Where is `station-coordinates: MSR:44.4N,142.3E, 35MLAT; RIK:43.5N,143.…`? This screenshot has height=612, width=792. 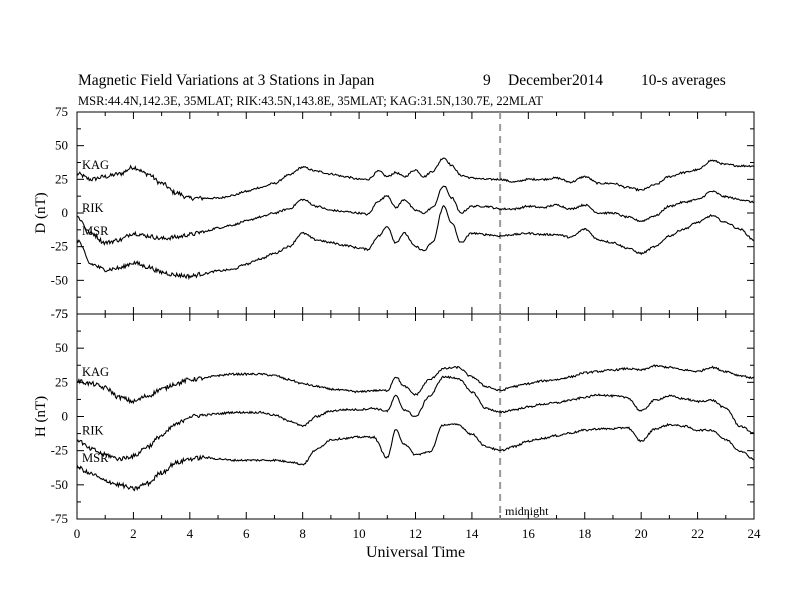 station-coordinates: MSR:44.4N,142.3E, 35MLAT; RIK:43.5N,143.… is located at coordinates (310, 101).